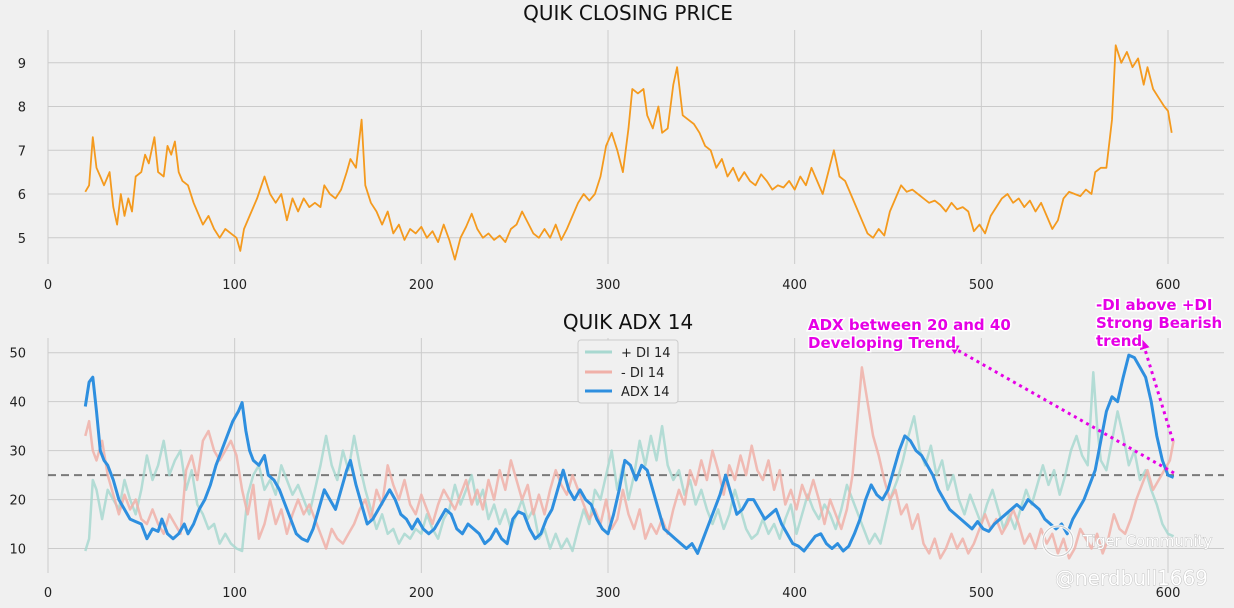 This screenshot has width=1234, height=608. I want to click on adx-y-tick-label: 30, so click(17, 452).